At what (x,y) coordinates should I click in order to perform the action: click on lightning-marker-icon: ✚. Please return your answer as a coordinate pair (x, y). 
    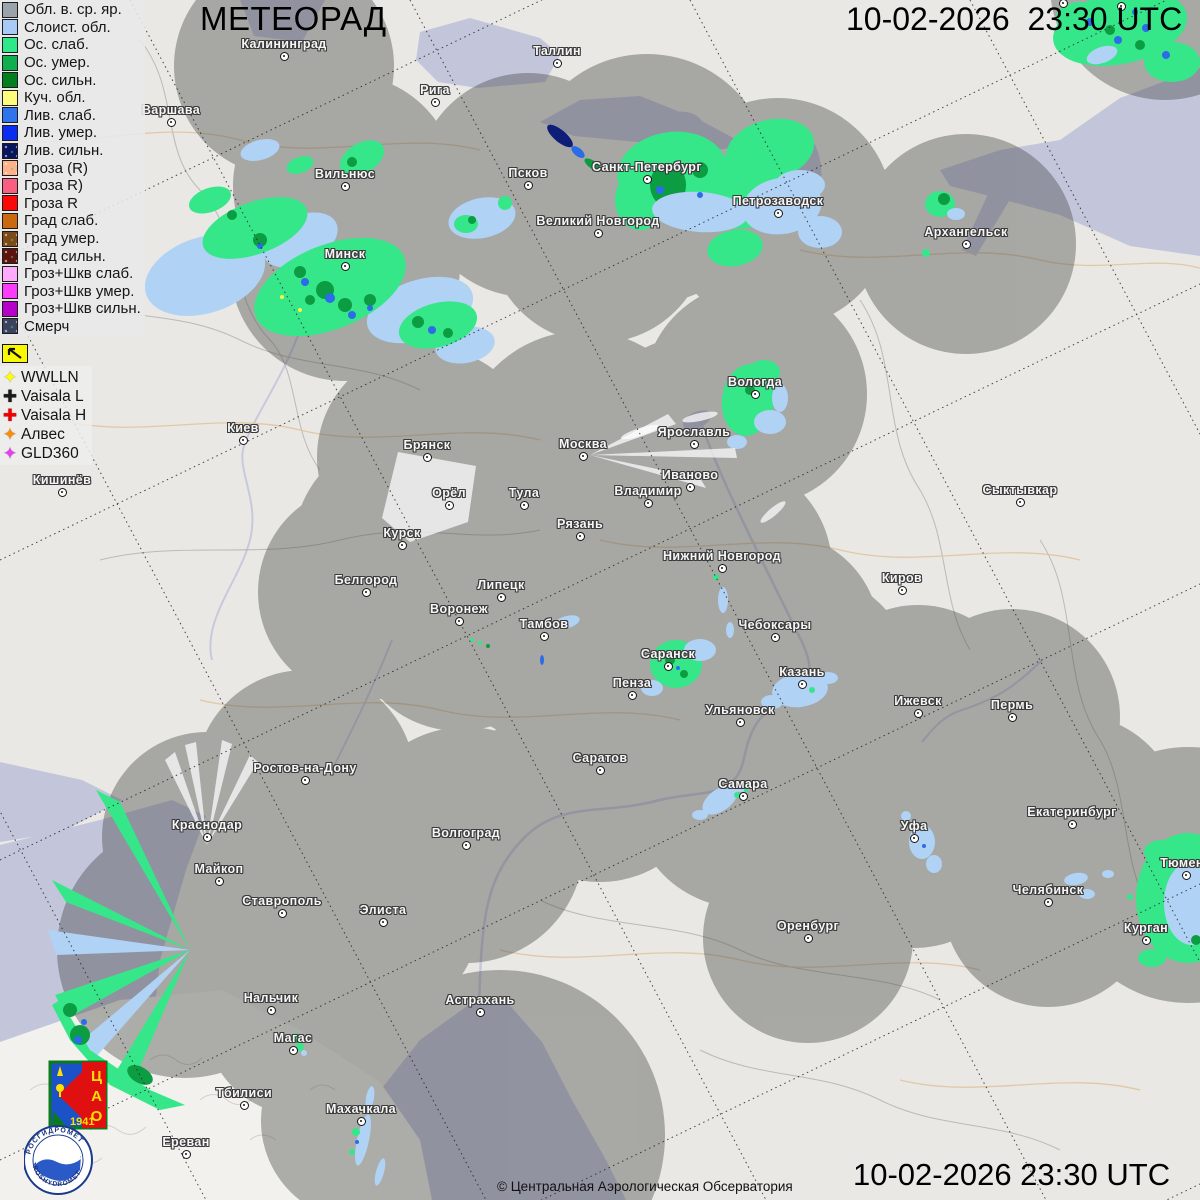
    Looking at the image, I should click on (10, 396).